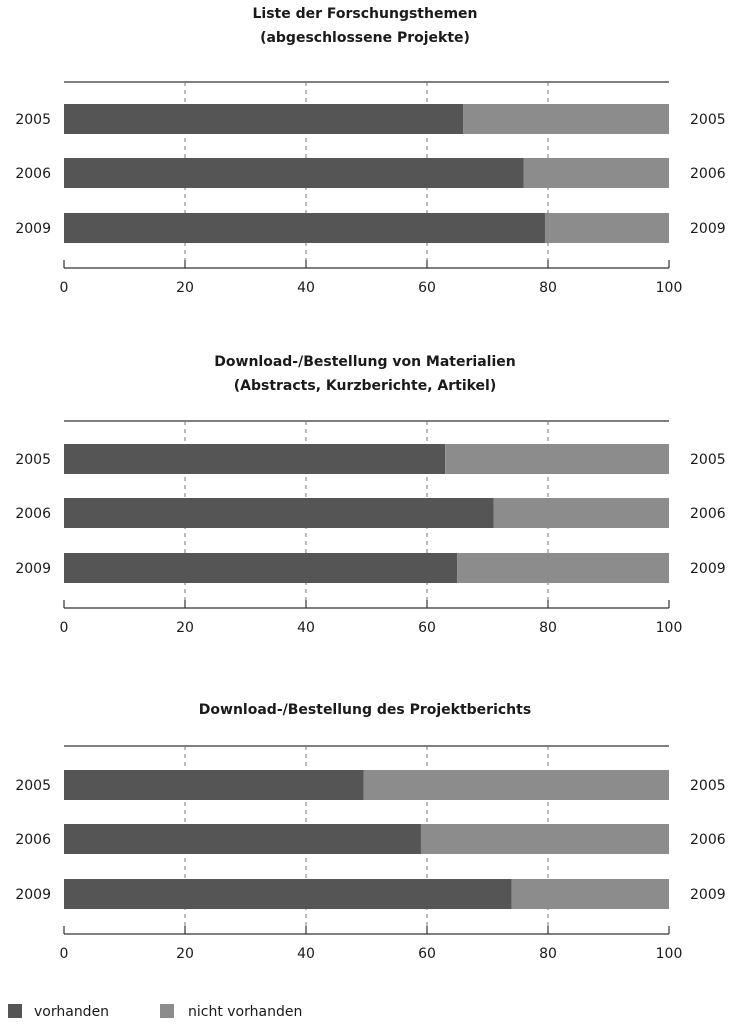 This screenshot has height=1026, width=731. Describe the element at coordinates (365, 386) in the screenshot. I see `chart-subtitle: (Abstracts, Kurzberichte, Artikel)` at that location.